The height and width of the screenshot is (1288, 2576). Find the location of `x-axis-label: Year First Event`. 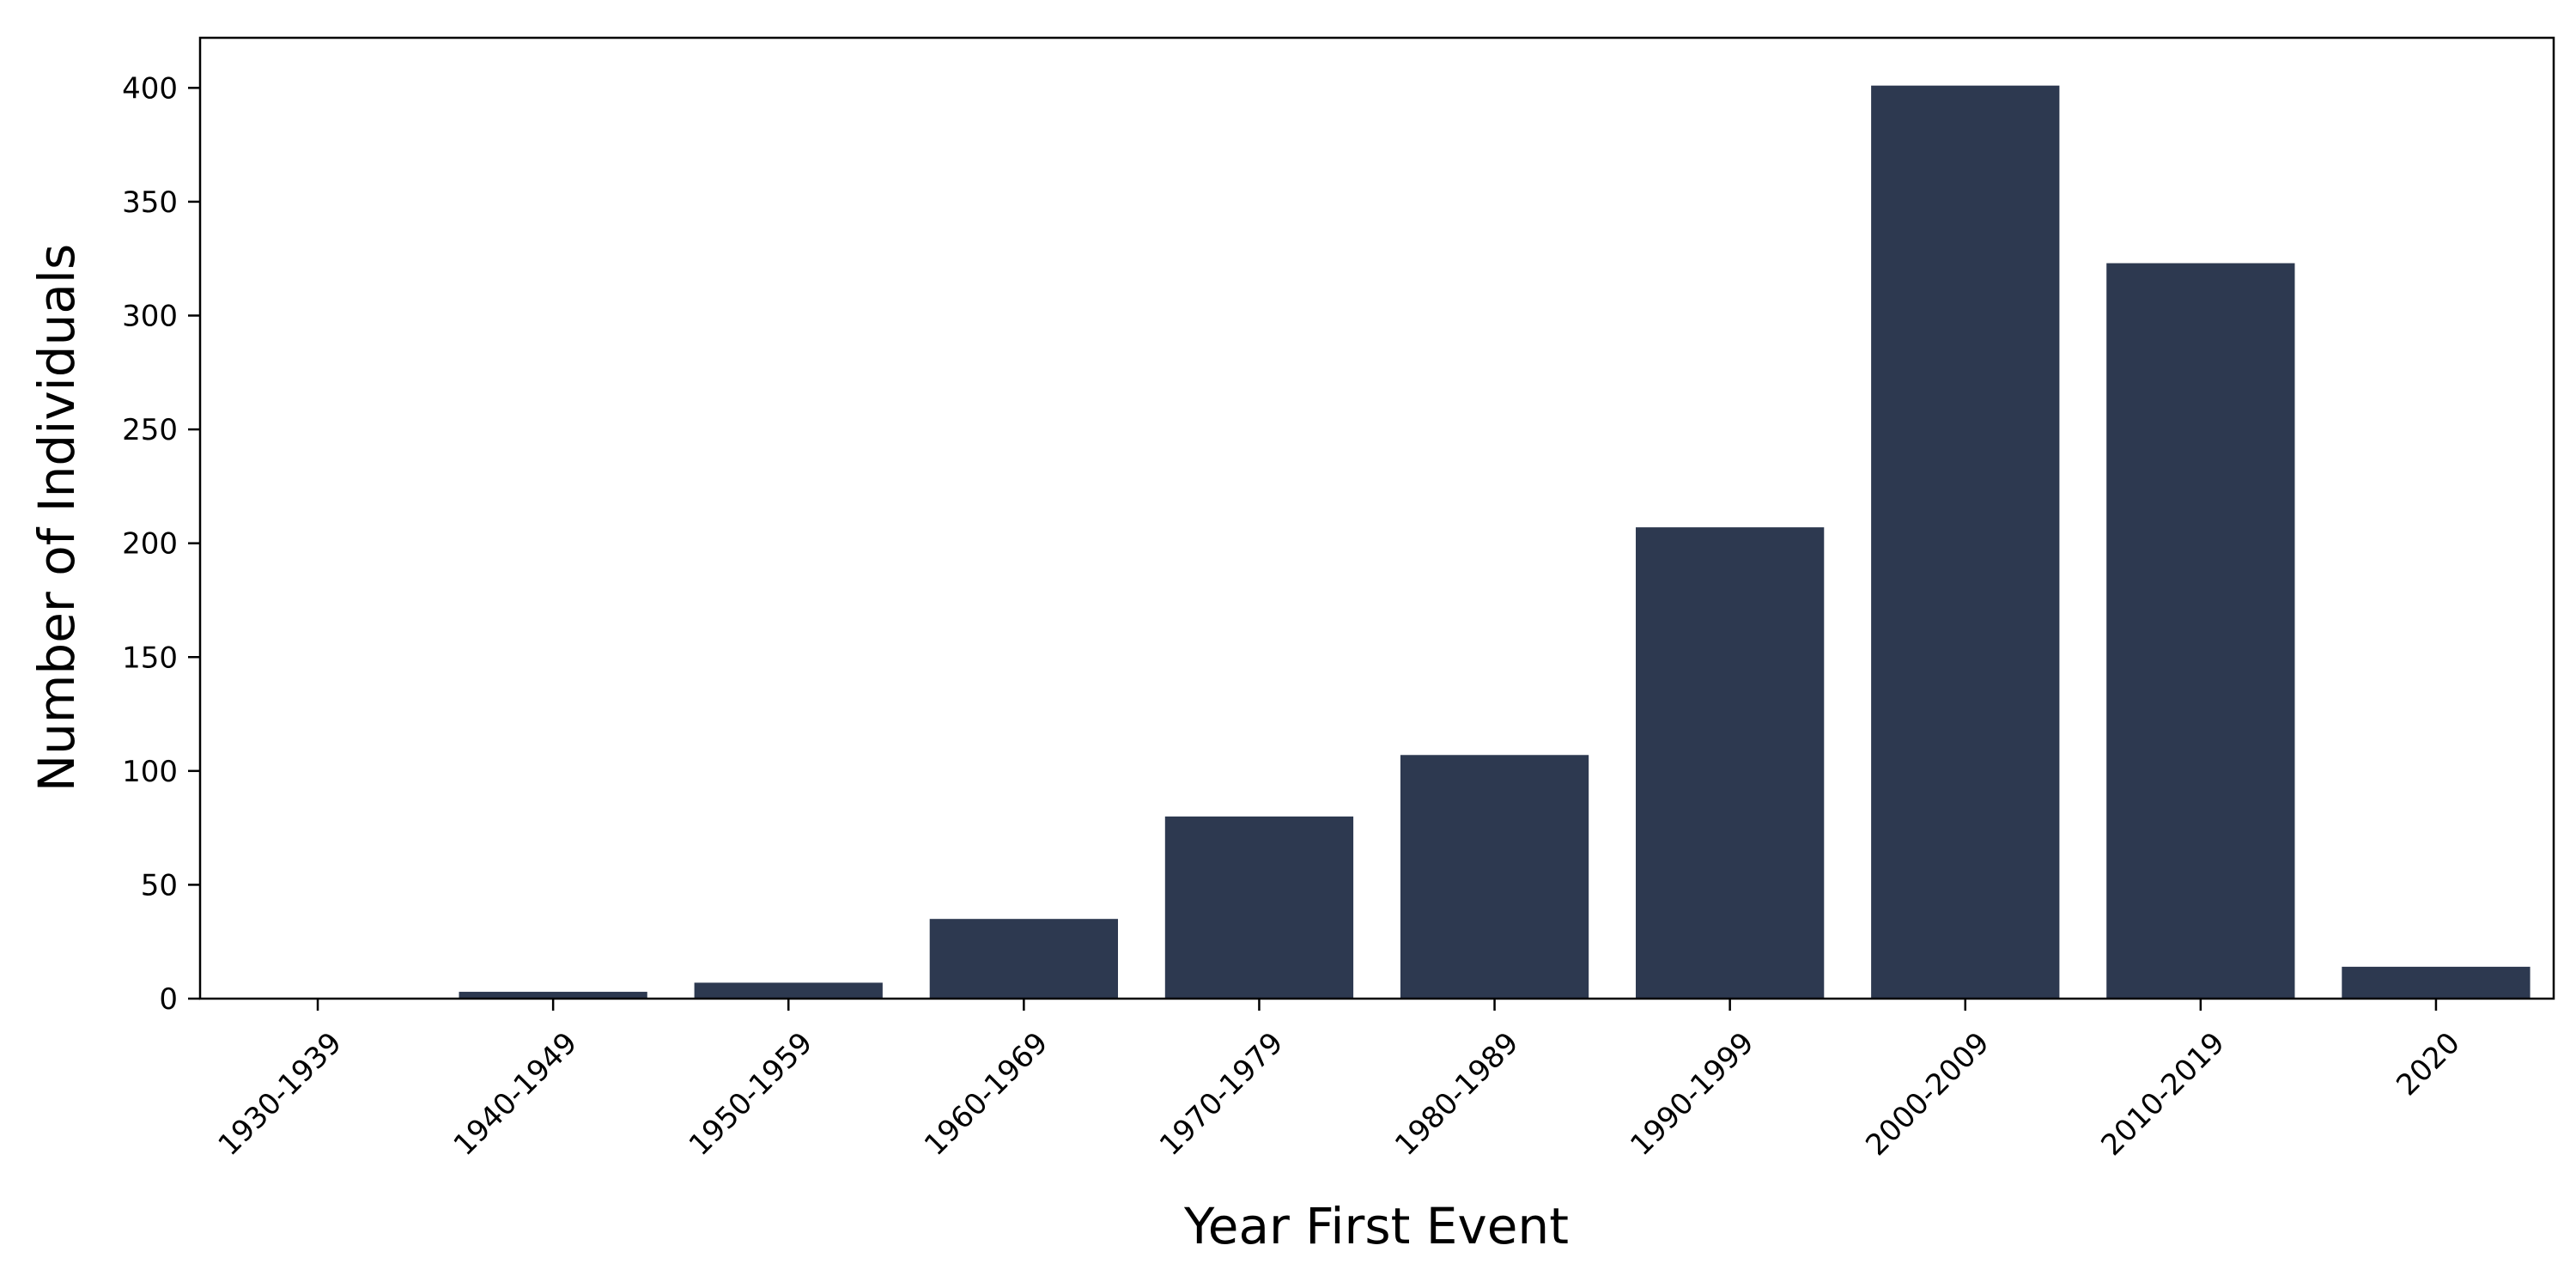

x-axis-label: Year First Event is located at coordinates (1376, 1226).